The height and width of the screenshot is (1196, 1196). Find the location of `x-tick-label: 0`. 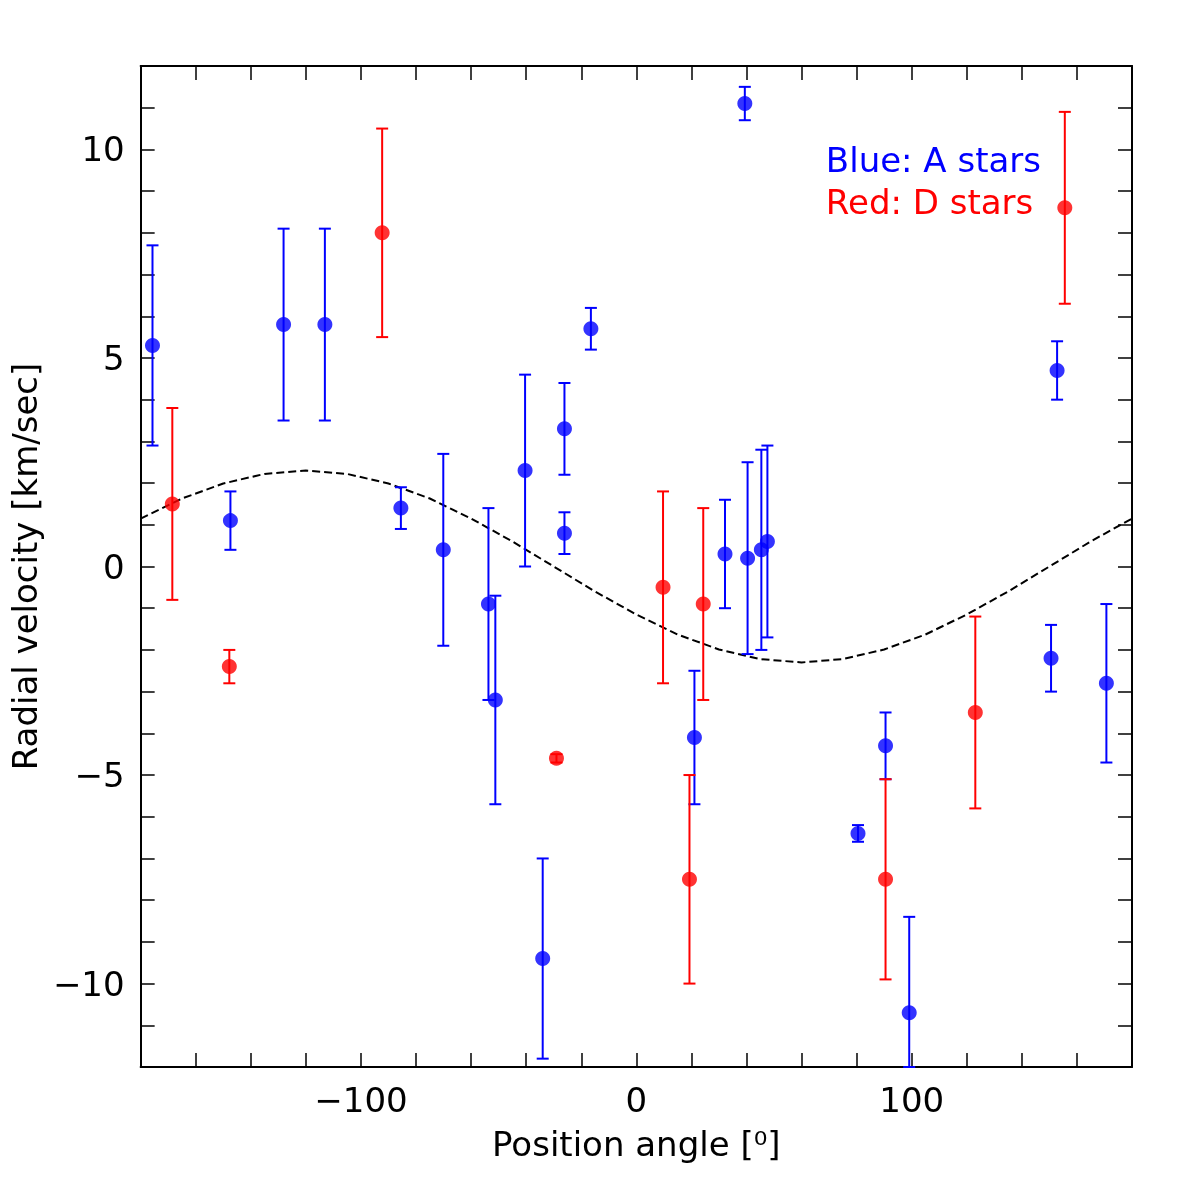

x-tick-label: 0 is located at coordinates (636, 1100).